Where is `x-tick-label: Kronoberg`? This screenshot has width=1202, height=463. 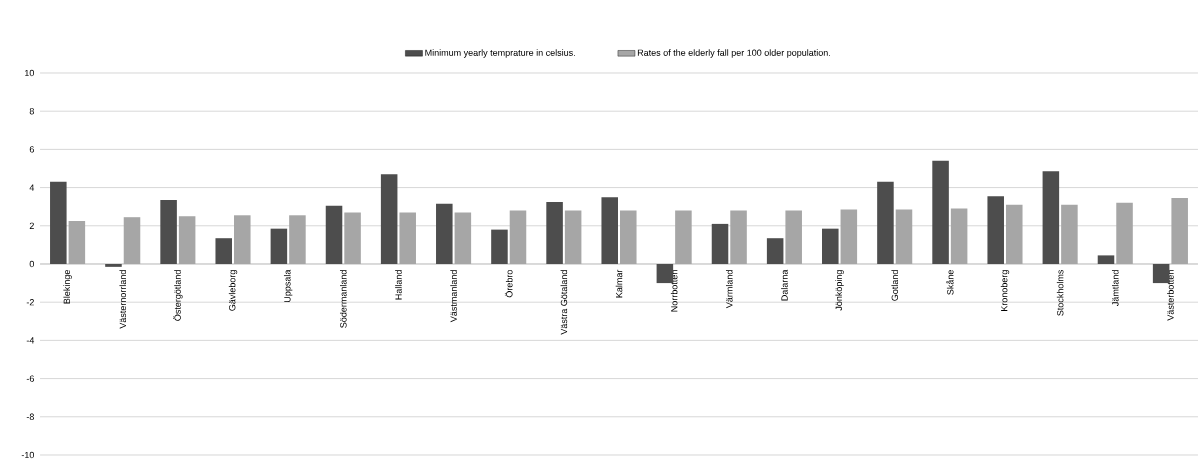 x-tick-label: Kronoberg is located at coordinates (1005, 290).